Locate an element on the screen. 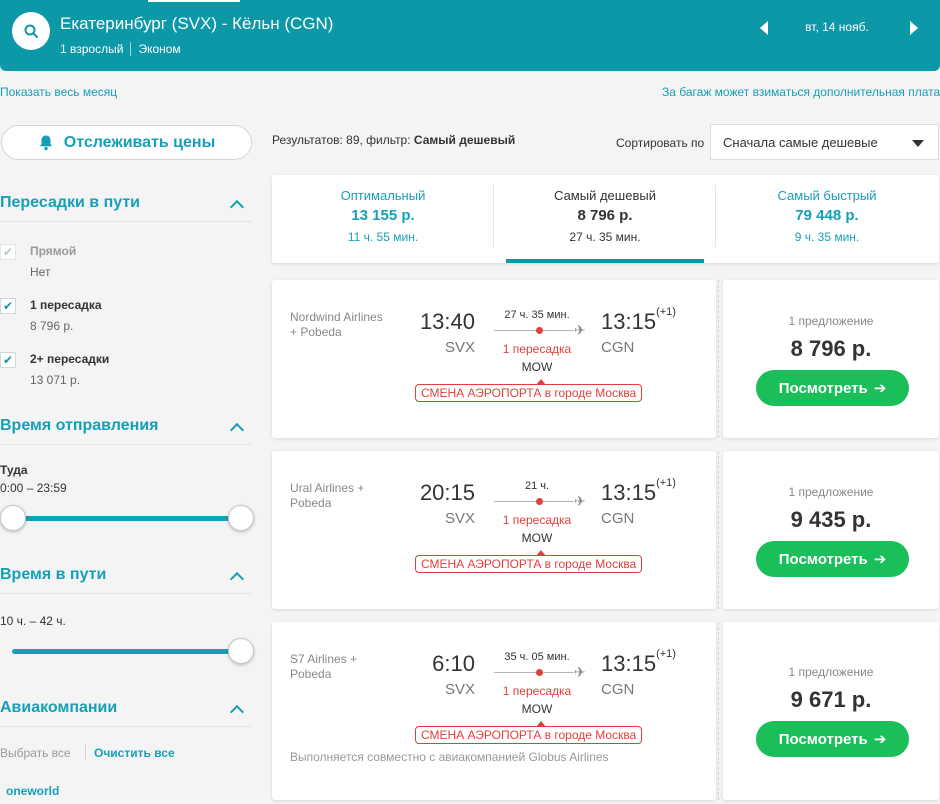 Image resolution: width=940 pixels, height=804 pixels. flight-price: 9 435 р. is located at coordinates (831, 519).